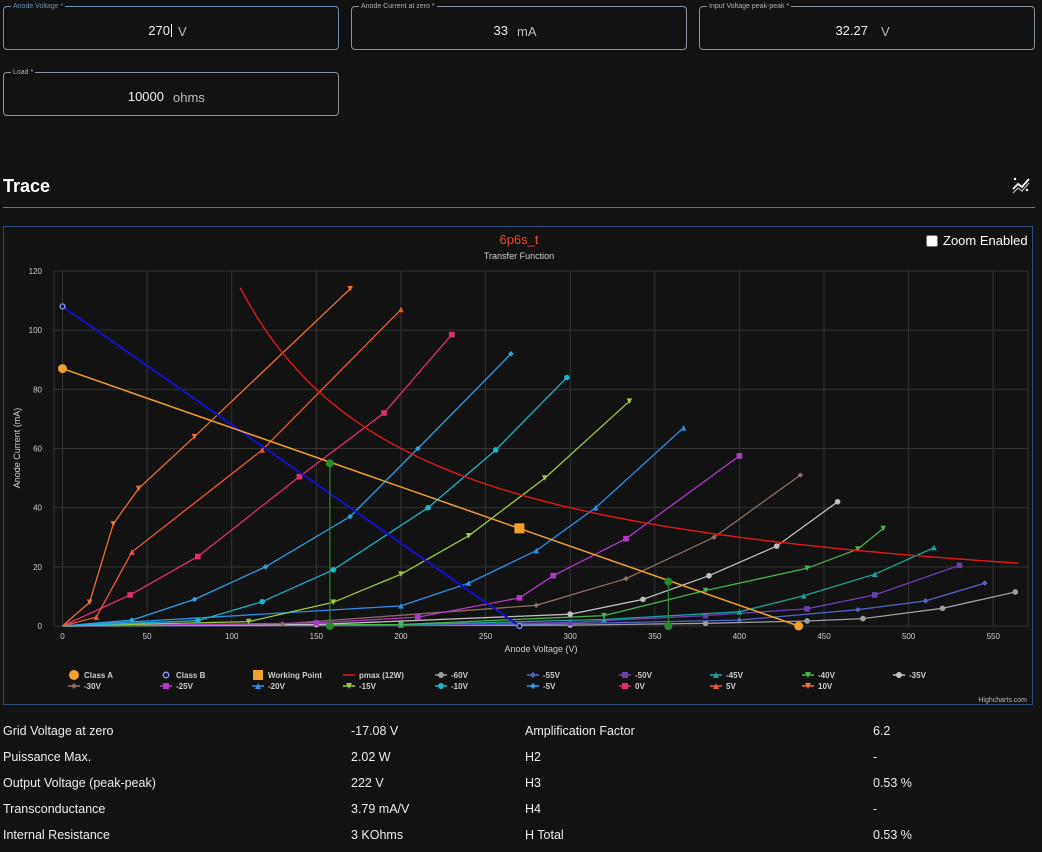 This screenshot has height=852, width=1042. What do you see at coordinates (521, 813) in the screenshot?
I see `stats-row: Transconductance 3.79 mA/V H4 -` at bounding box center [521, 813].